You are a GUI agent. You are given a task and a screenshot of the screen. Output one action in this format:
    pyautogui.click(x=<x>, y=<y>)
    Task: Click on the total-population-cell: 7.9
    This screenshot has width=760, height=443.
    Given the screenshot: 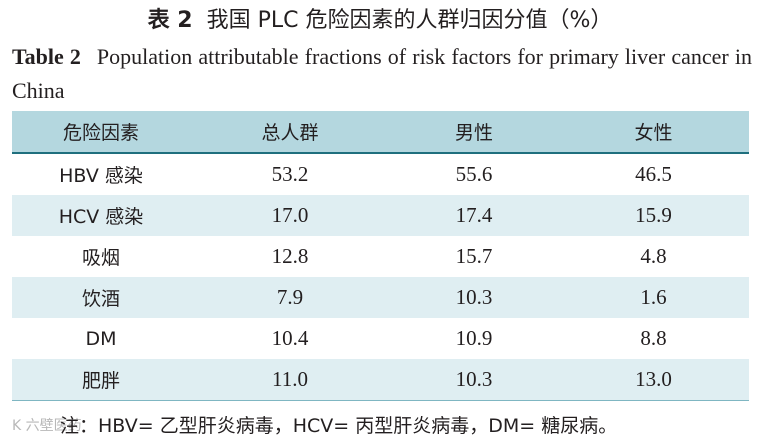 What is the action you would take?
    pyautogui.click(x=290, y=297)
    